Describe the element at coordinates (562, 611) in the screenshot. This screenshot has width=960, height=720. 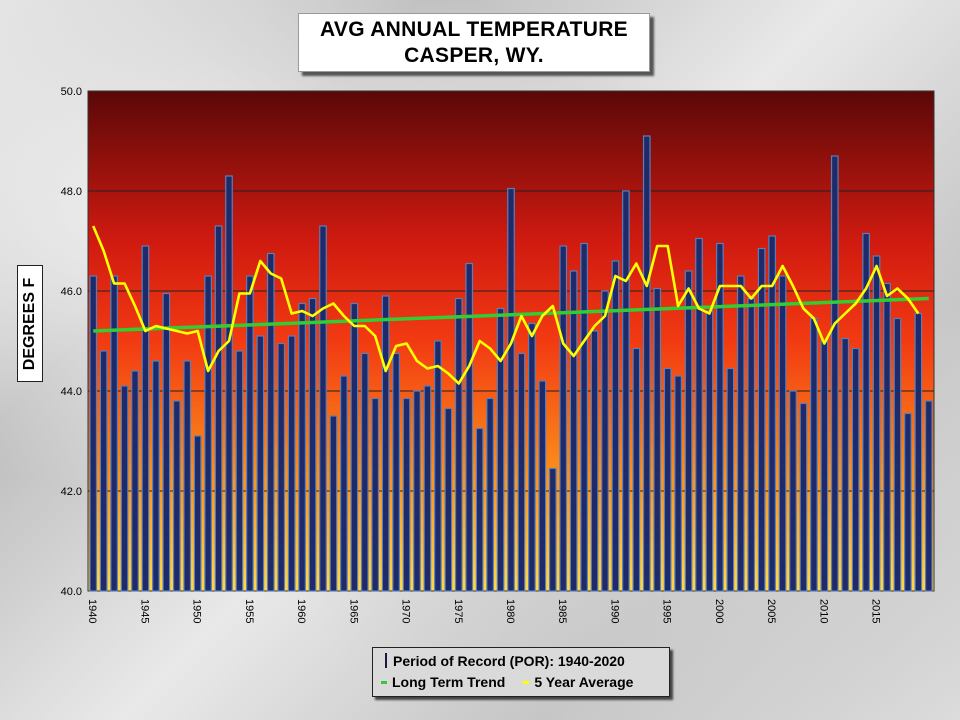
I see `x-tick-label: 1985` at that location.